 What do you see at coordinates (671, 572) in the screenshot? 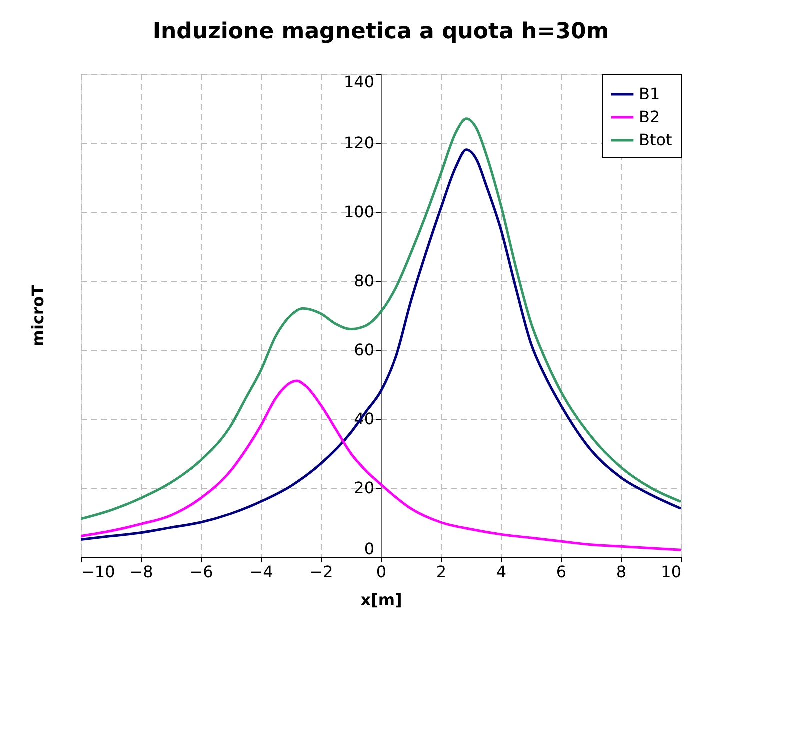
I see `x-tick-label: 10` at bounding box center [671, 572].